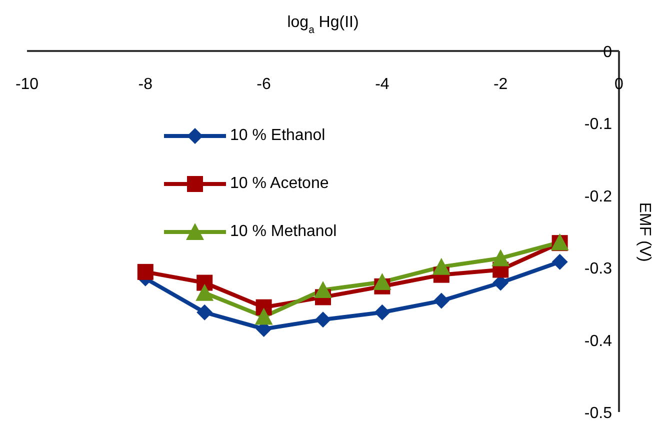 Image resolution: width=656 pixels, height=421 pixels. I want to click on x-tick-label: -8, so click(145, 84).